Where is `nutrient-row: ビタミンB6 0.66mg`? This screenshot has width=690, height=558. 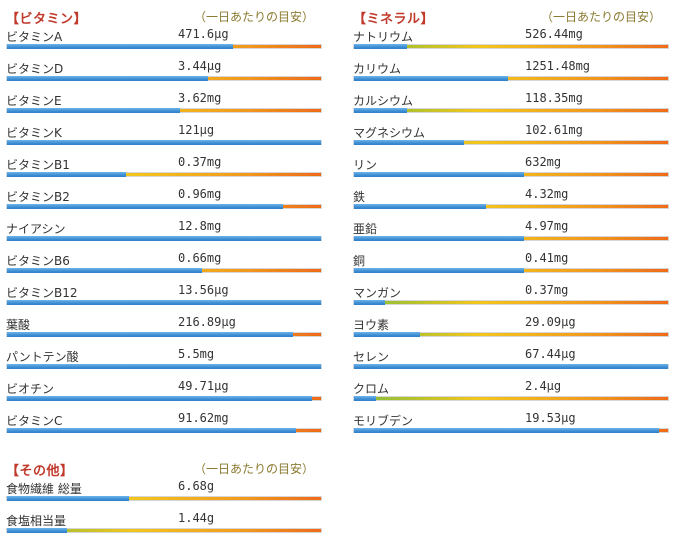
nutrient-row: ビタミンB6 0.66mg is located at coordinates (164, 264).